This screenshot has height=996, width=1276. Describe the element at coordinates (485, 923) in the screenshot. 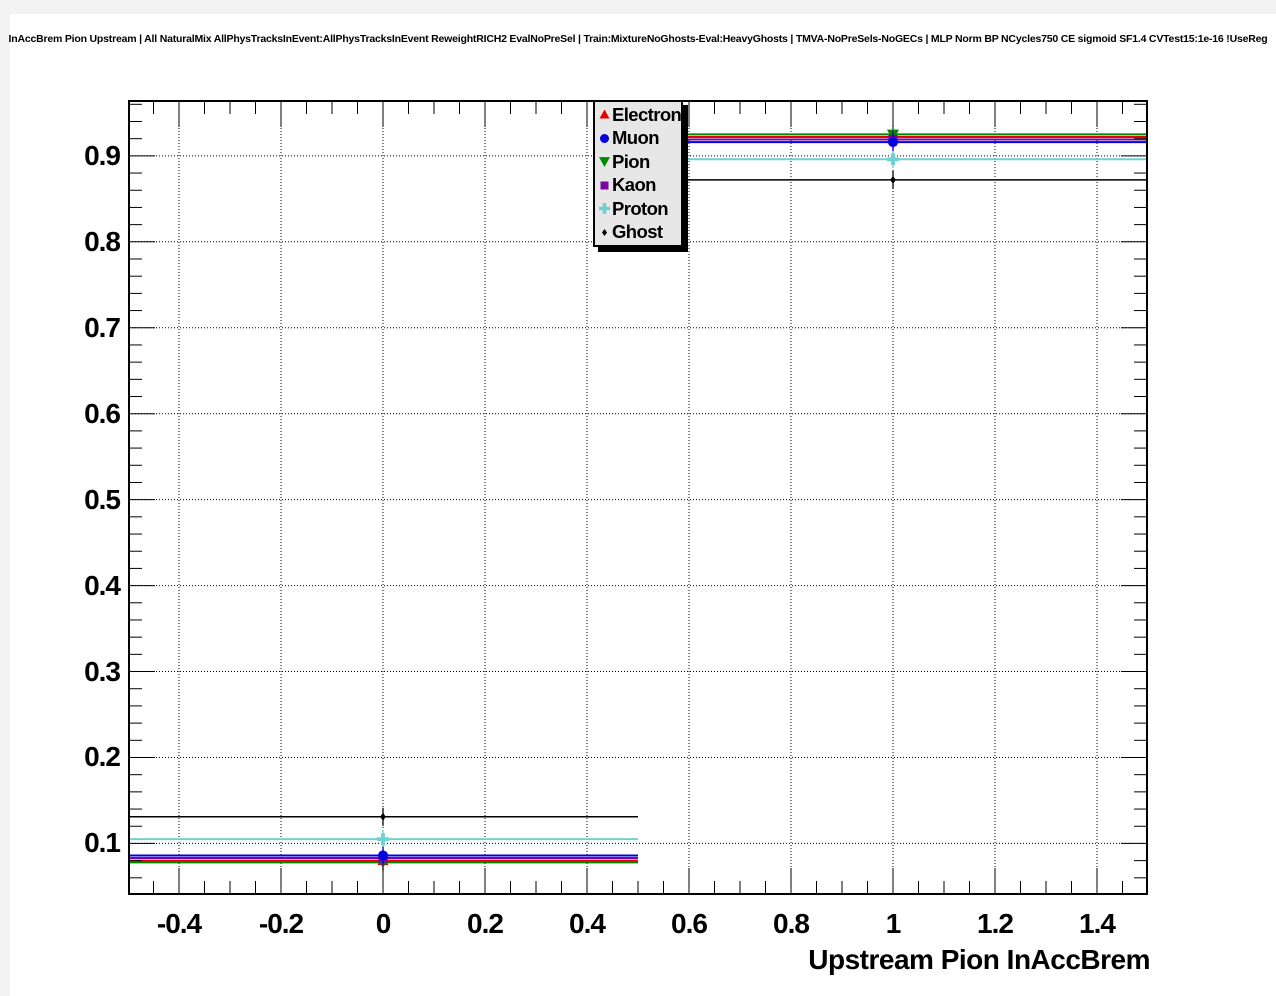

I see `x-tick-label: 0.2` at that location.